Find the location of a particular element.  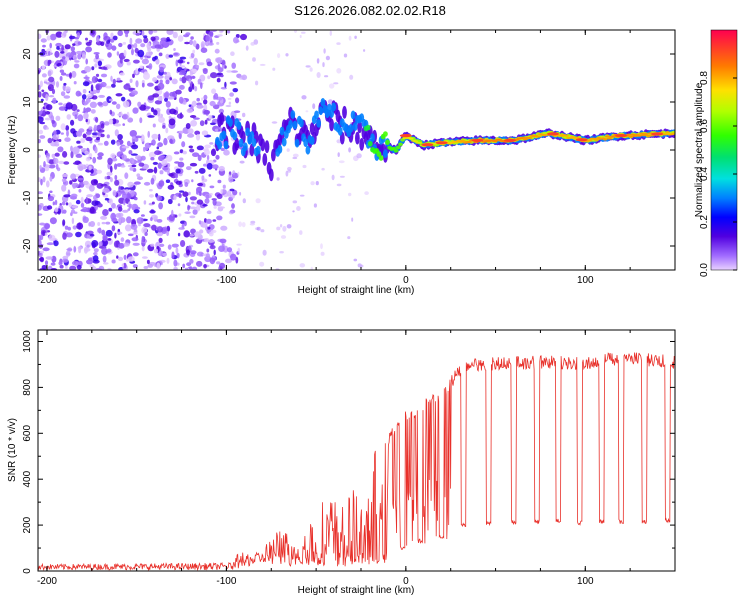

spectrogram-y-label: Frequency (Hz) is located at coordinates (12, 150).